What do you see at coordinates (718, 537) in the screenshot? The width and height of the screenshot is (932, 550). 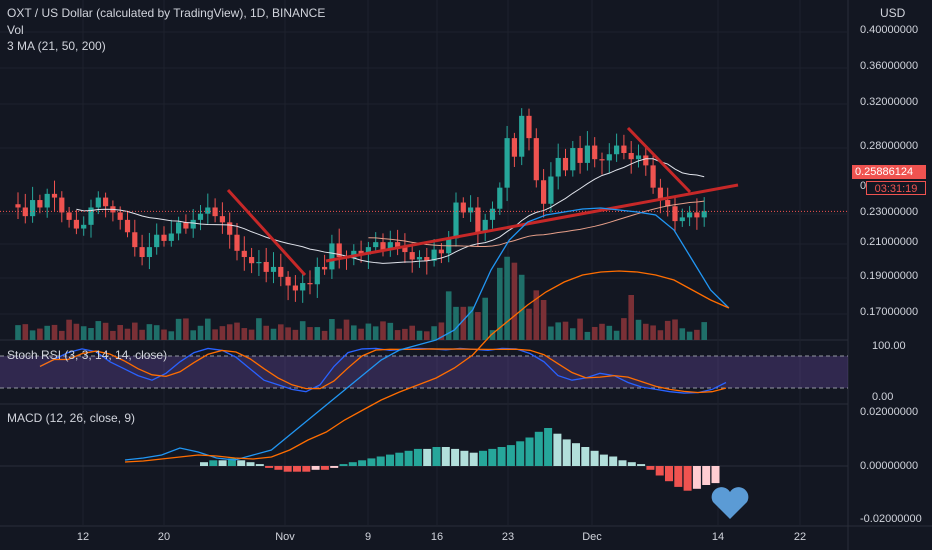 I see `time-tick: 14` at bounding box center [718, 537].